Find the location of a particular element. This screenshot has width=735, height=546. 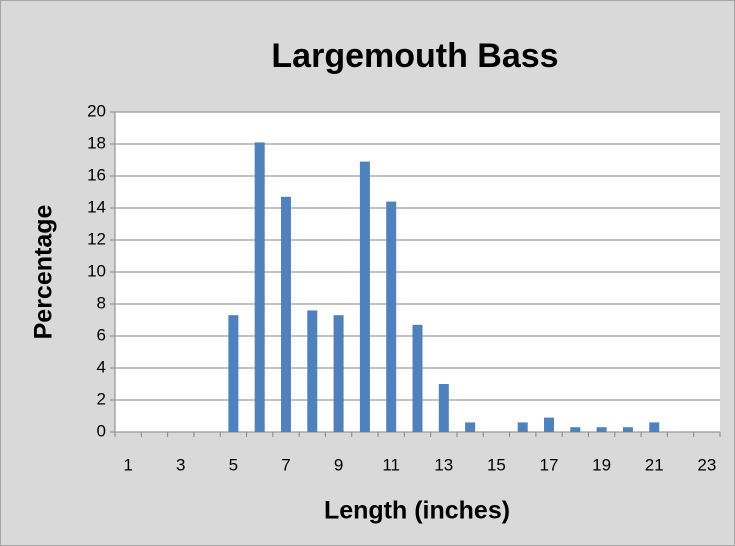

y-tick-label: 0 is located at coordinates (101, 430).